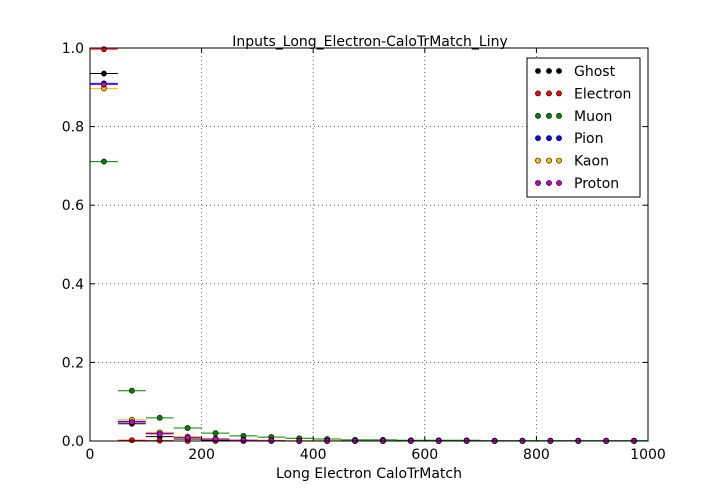 Image resolution: width=720 pixels, height=504 pixels. Describe the element at coordinates (90, 455) in the screenshot. I see `x-tick-label: 0` at that location.